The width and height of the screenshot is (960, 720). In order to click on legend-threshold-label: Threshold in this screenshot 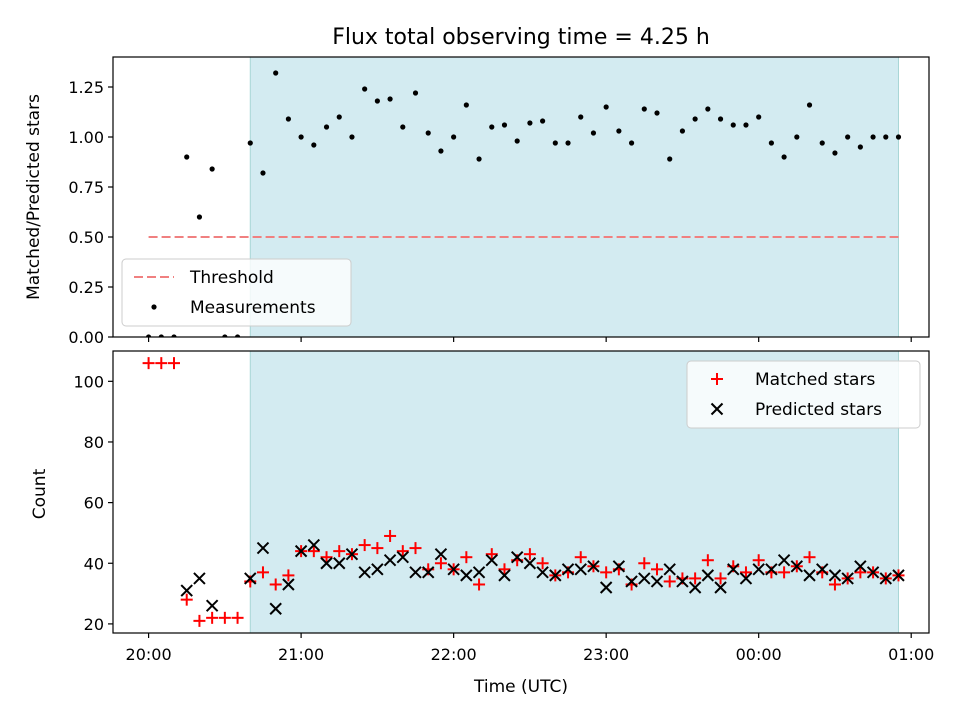, I will do `click(231, 278)`.